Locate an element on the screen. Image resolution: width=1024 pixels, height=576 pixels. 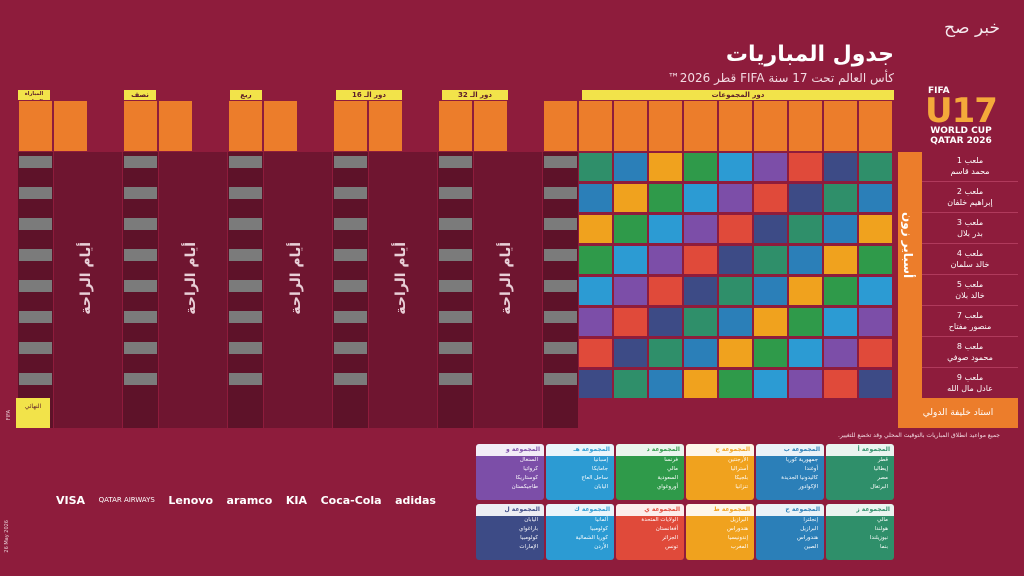
group-name: المجموعة ل is located at coordinates (510, 510).